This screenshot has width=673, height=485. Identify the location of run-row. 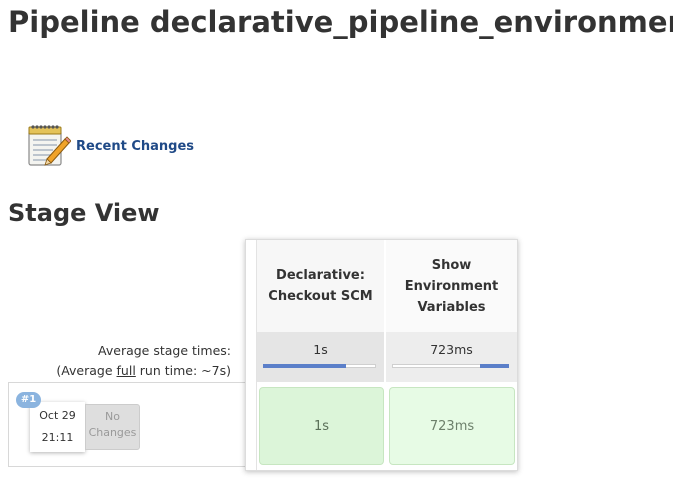
(126, 424).